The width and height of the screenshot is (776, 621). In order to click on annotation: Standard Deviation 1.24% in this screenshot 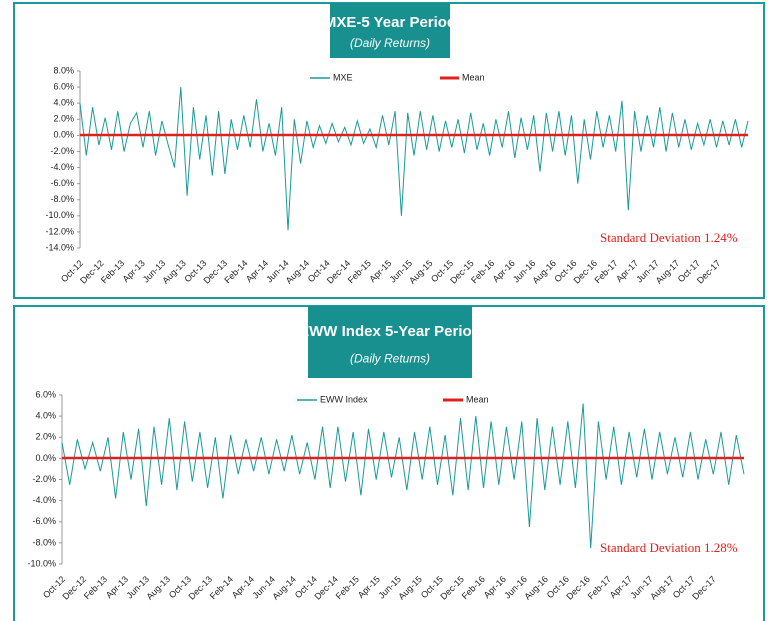, I will do `click(669, 237)`.